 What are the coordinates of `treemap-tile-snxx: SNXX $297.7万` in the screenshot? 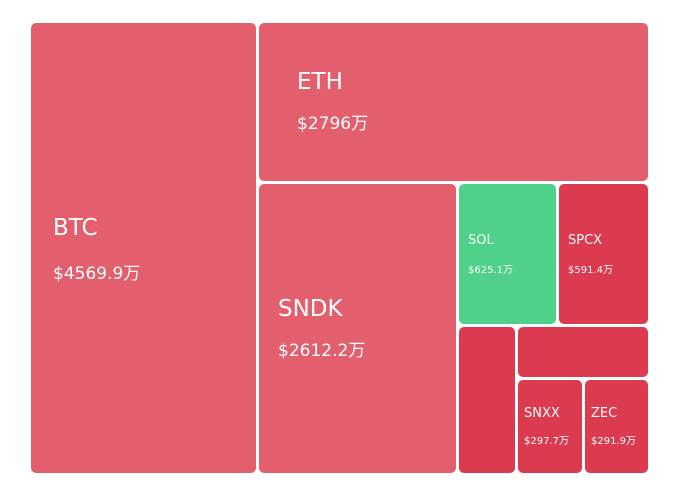 It's located at (550, 426).